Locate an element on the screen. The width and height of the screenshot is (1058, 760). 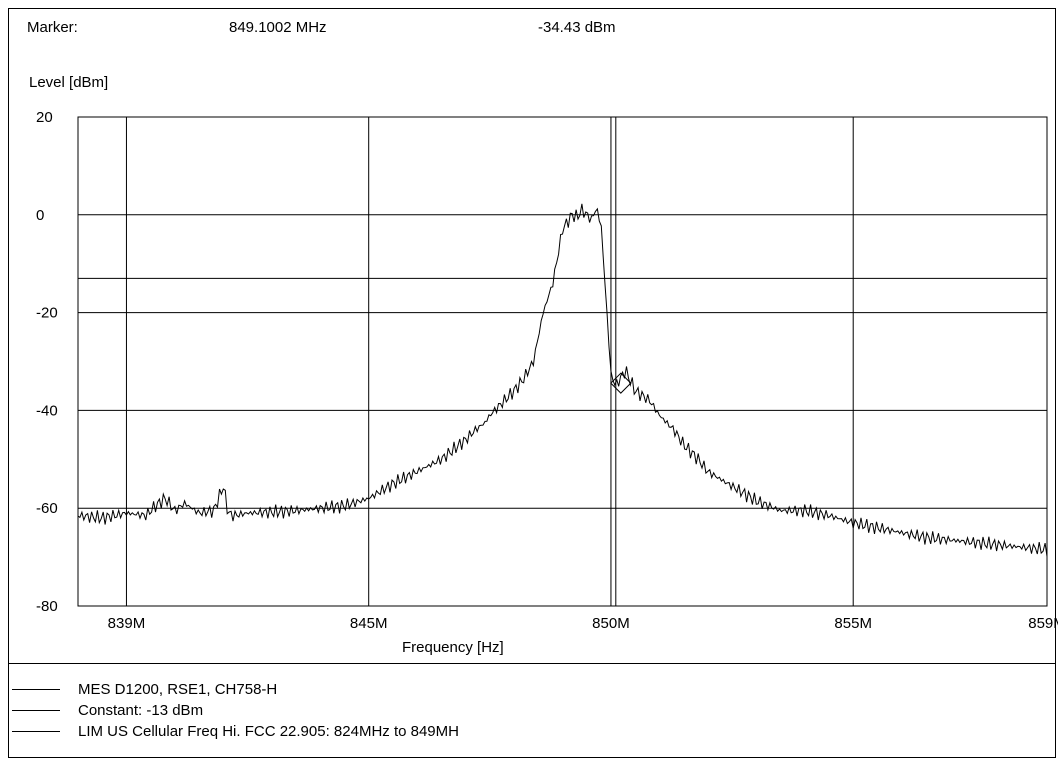
y-axis-label: Level [dBm] is located at coordinates (69, 82).